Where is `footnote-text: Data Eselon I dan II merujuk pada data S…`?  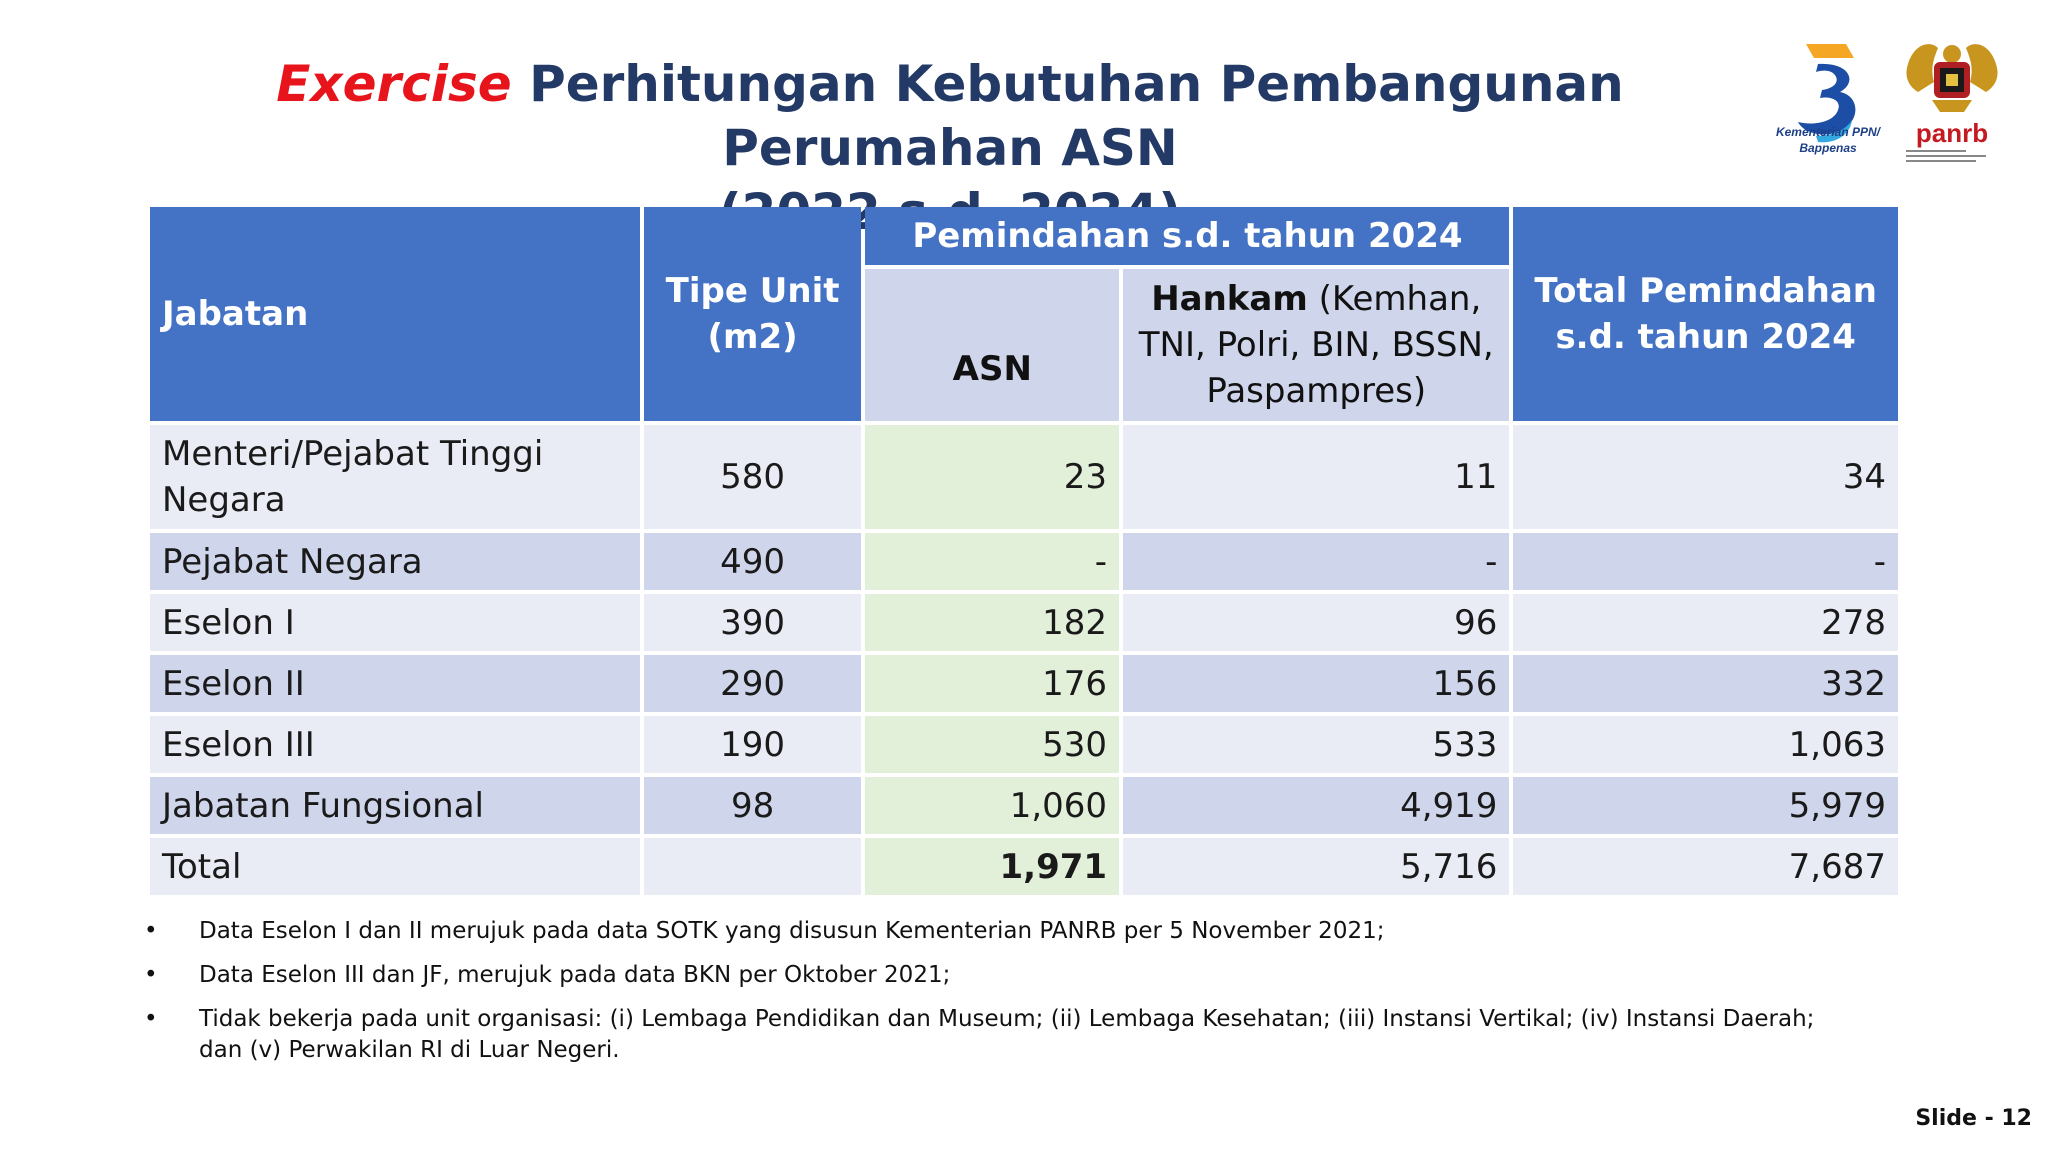 footnote-text: Data Eselon I dan II merujuk pada data S… is located at coordinates (792, 931).